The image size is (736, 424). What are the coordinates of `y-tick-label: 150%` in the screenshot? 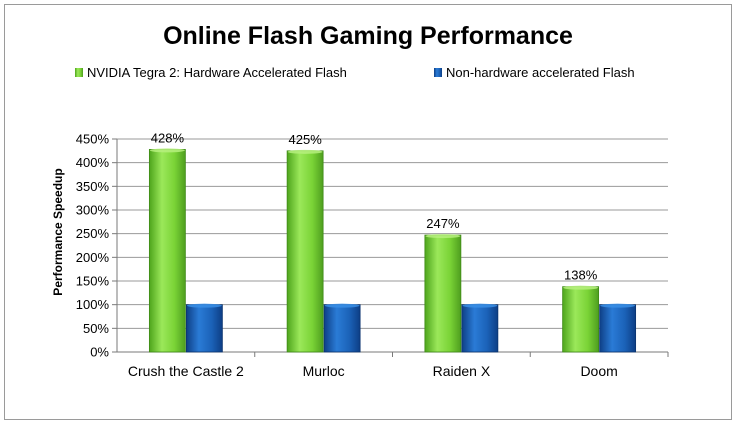 It's located at (93, 281).